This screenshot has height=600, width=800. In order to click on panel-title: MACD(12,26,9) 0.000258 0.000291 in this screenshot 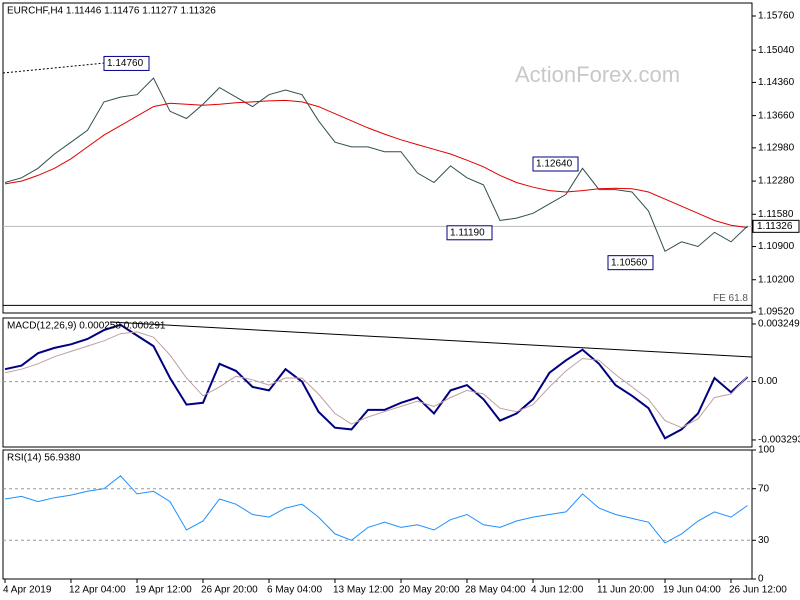, I will do `click(86, 326)`.